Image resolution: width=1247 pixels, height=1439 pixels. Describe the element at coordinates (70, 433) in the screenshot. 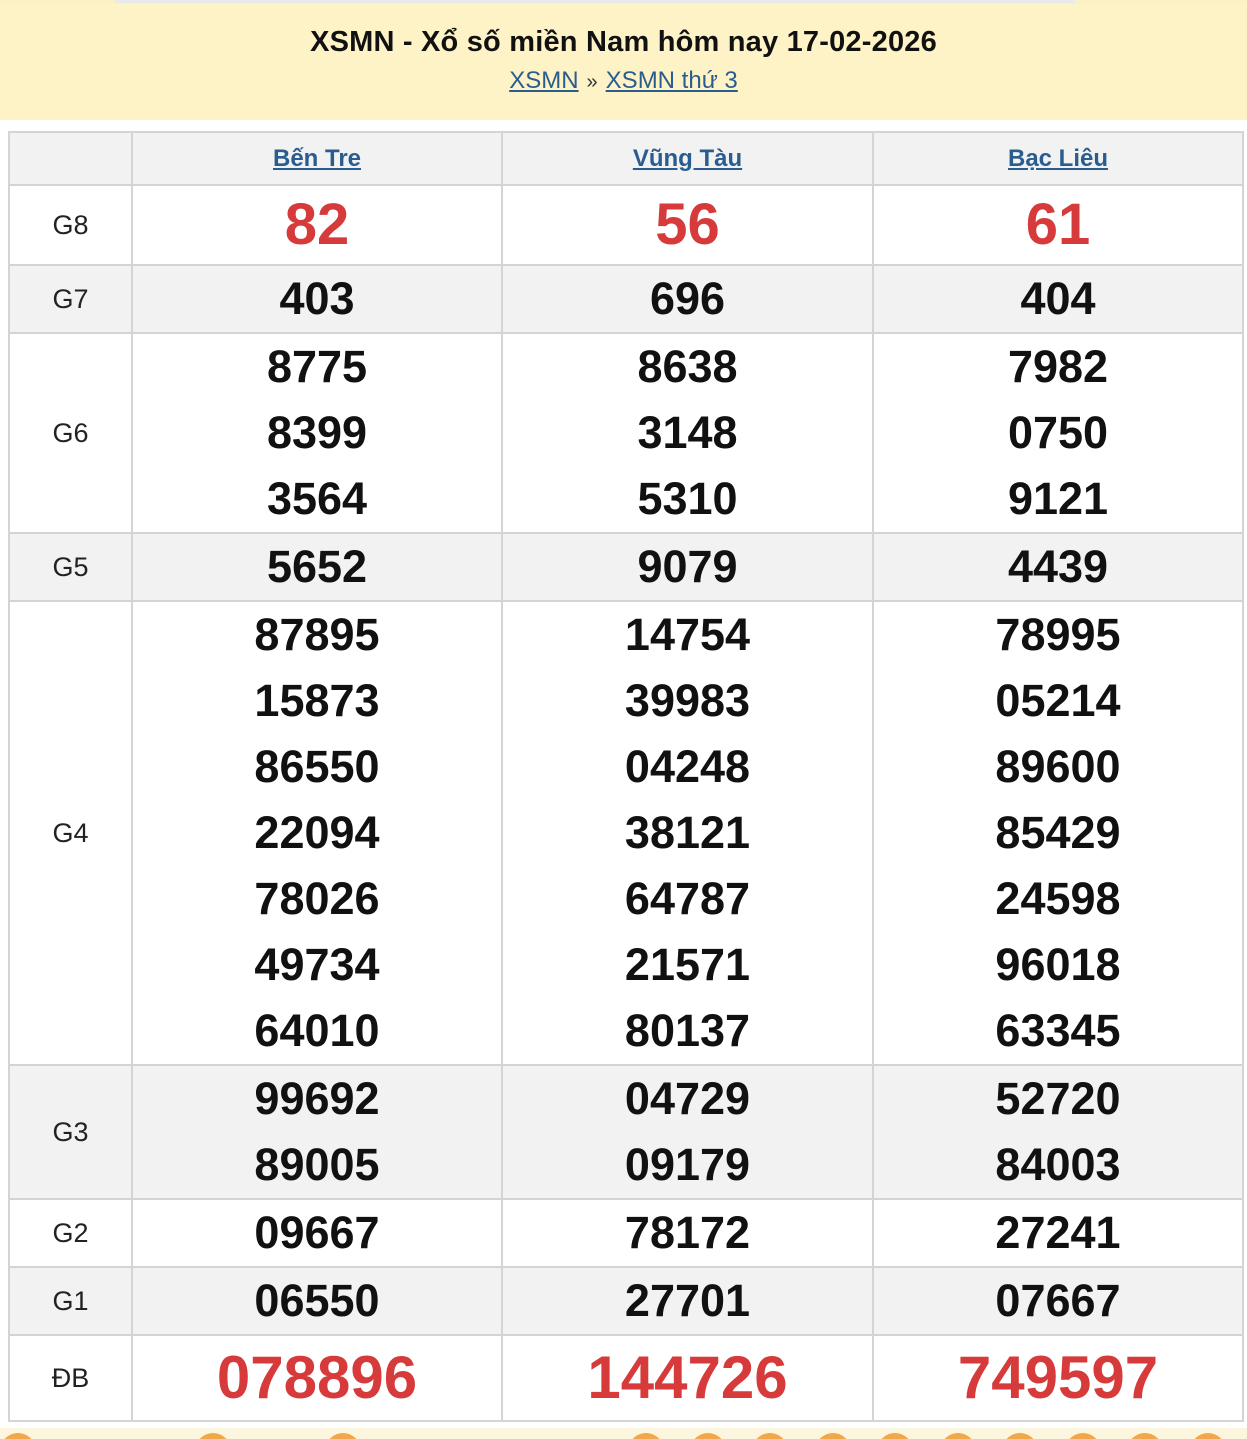

I see `prize-label: G6` at that location.